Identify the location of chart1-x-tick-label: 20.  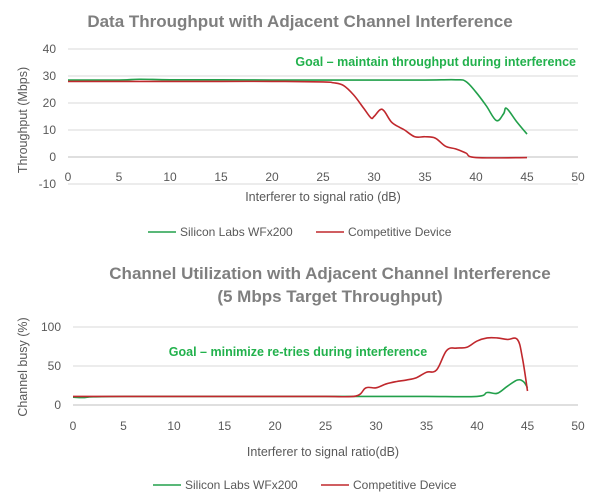
(272, 177).